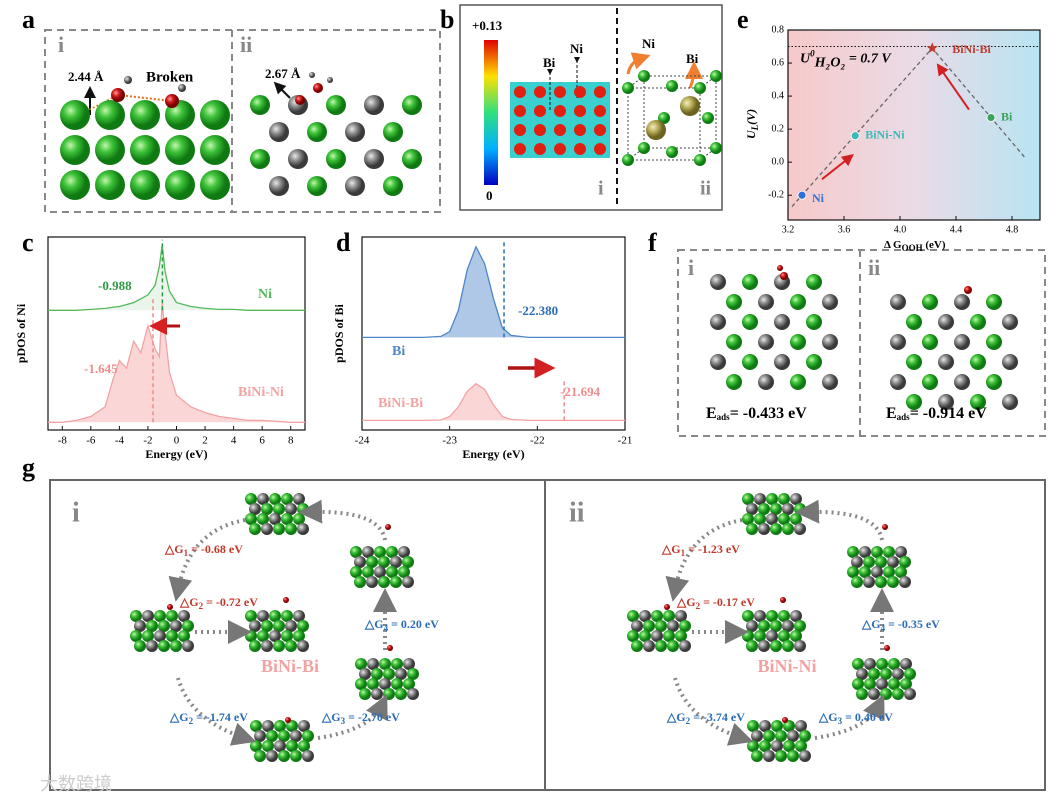 The image size is (1057, 805). What do you see at coordinates (145, 98) in the screenshot?
I see `bond` at bounding box center [145, 98].